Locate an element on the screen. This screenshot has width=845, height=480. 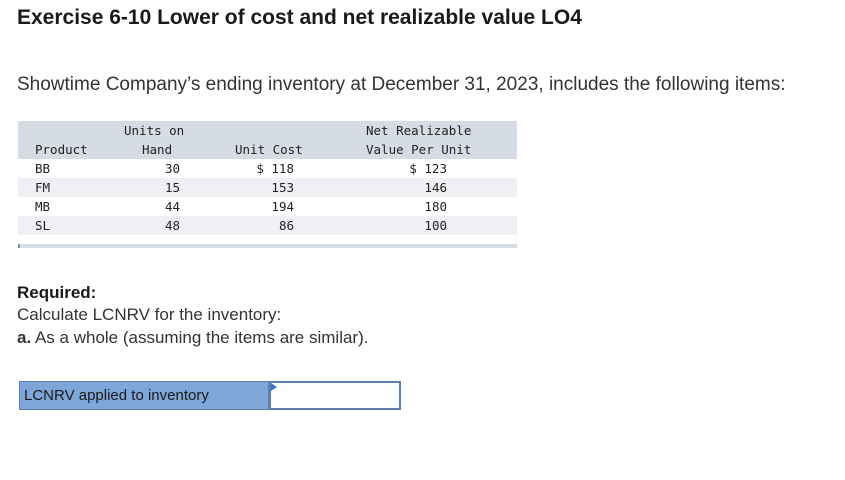
cell-units: 44 is located at coordinates (172, 206).